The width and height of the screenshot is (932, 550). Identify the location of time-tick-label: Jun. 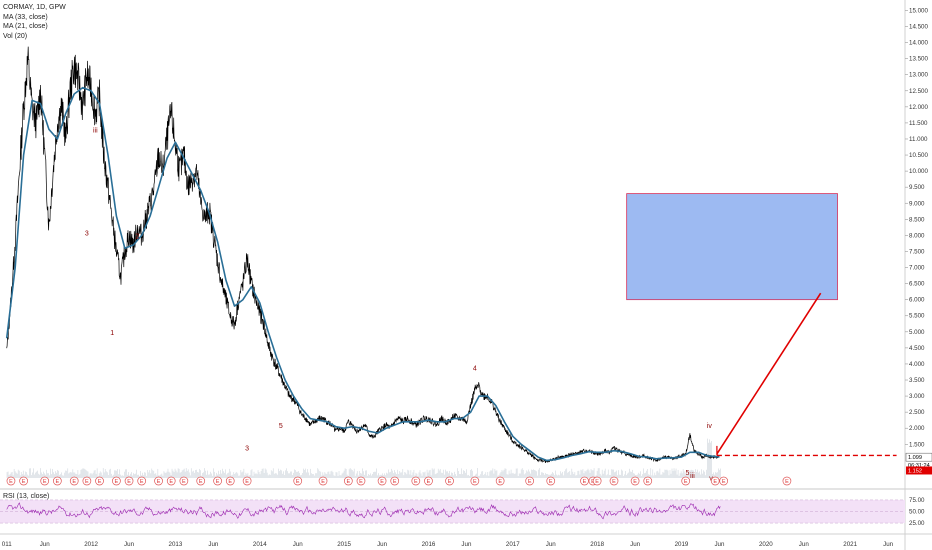
(551, 544).